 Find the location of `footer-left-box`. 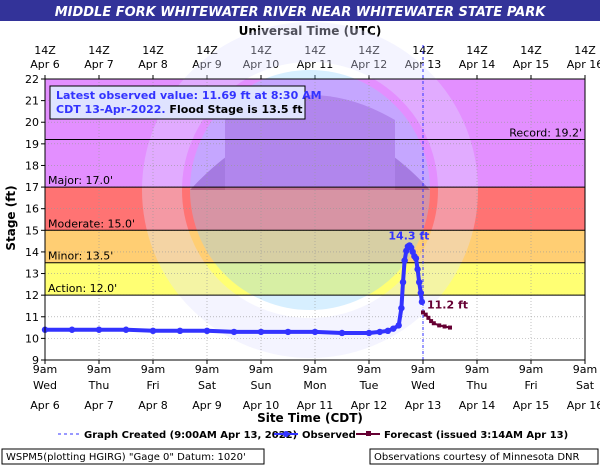

footer-left-box is located at coordinates (133, 456).